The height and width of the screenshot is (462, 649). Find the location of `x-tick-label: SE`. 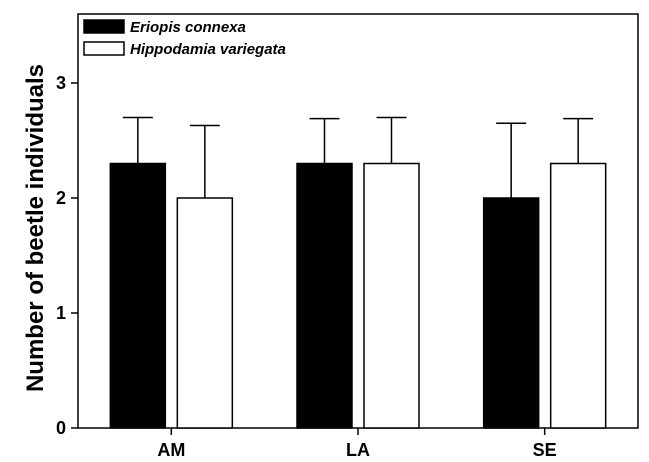

x-tick-label: SE is located at coordinates (545, 450).